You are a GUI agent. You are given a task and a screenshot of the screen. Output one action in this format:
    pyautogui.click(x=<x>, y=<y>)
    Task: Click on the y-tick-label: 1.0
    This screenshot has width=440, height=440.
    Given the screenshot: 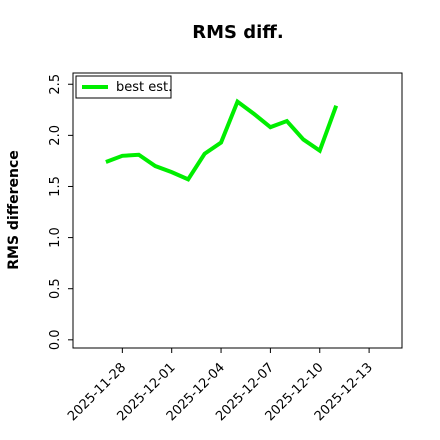 What is the action you would take?
    pyautogui.click(x=55, y=237)
    